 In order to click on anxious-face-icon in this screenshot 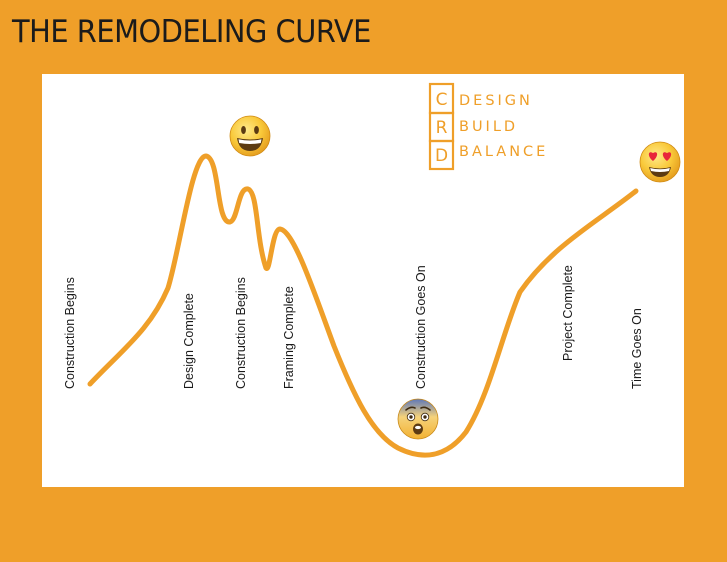, I will do `click(418, 419)`.